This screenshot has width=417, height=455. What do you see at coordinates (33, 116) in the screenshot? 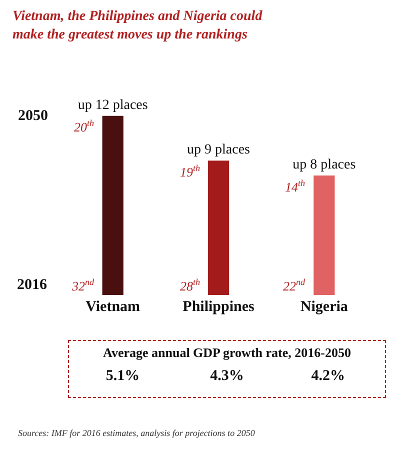
I see `text: 2050` at bounding box center [33, 116].